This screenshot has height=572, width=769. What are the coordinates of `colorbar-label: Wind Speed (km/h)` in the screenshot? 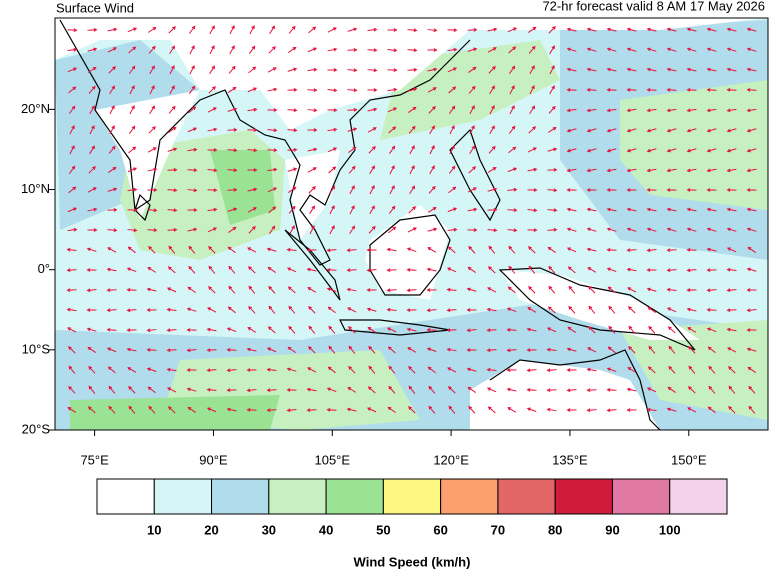 It's located at (412, 561).